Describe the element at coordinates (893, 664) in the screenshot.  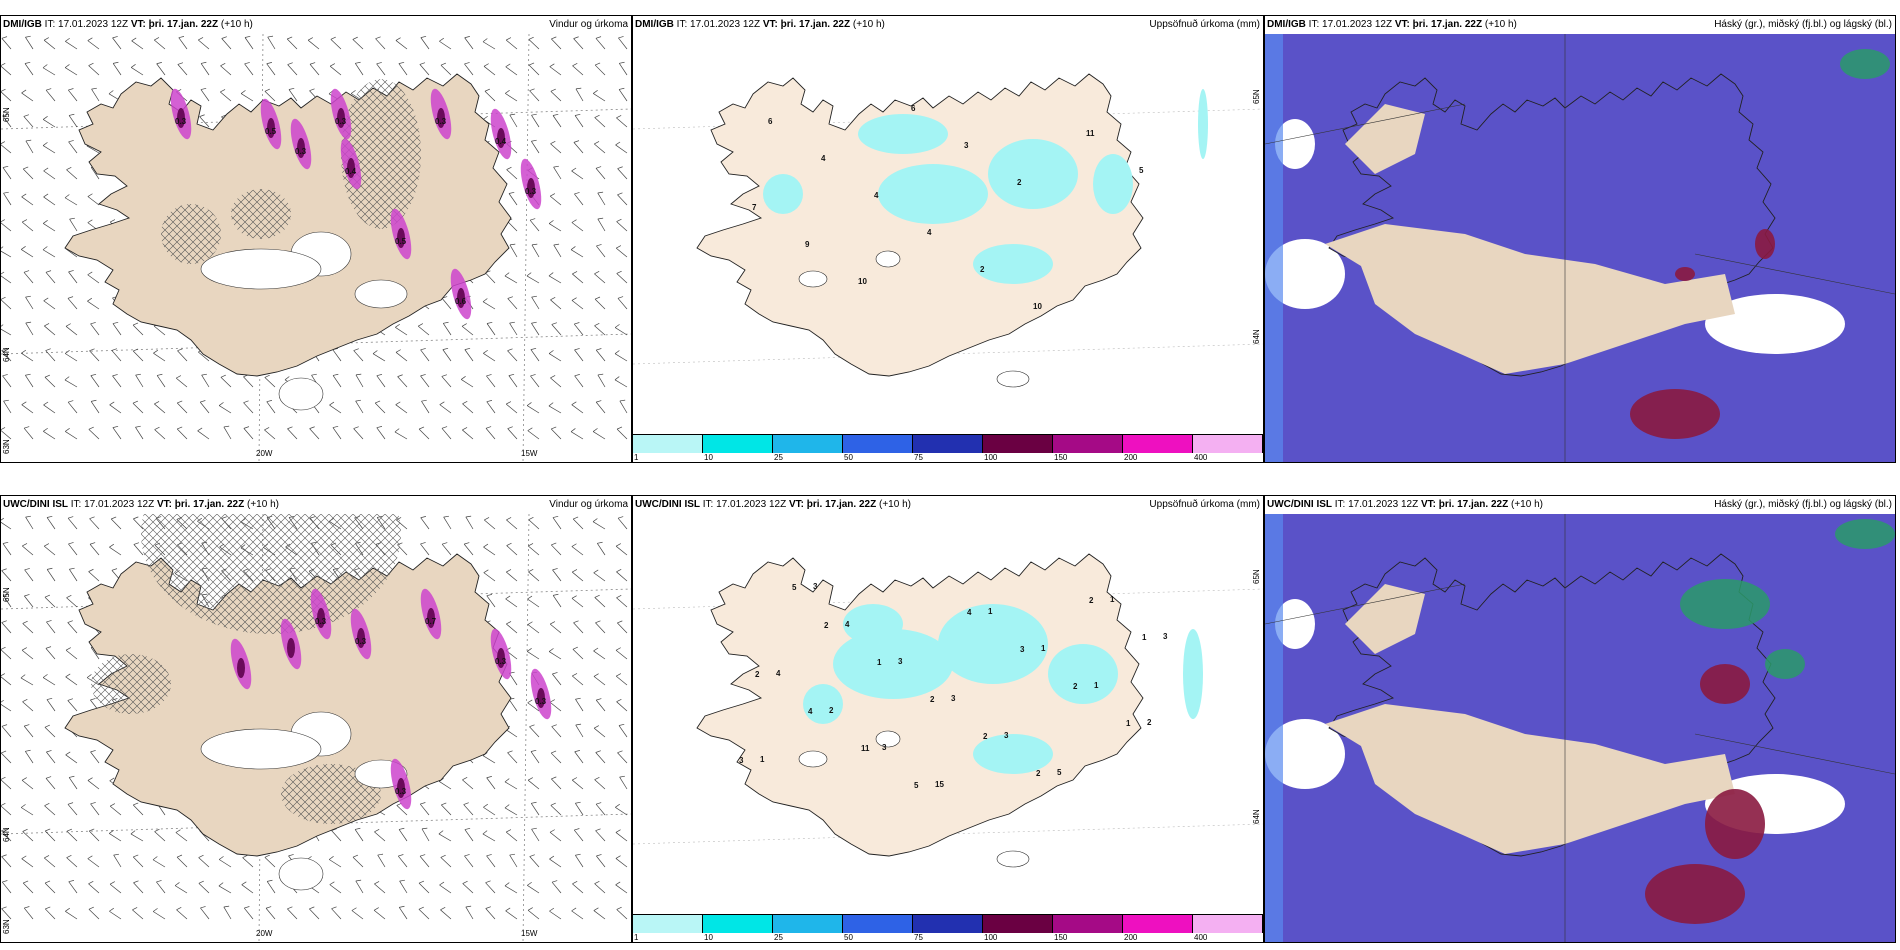
I see `precip-area` at that location.